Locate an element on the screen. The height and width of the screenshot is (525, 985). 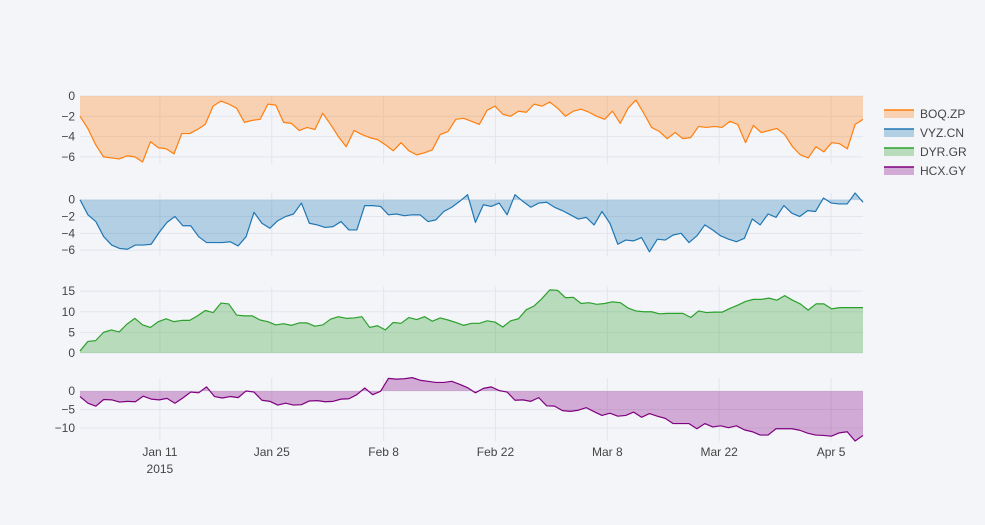
y-tick-label: 5 is located at coordinates (71, 332).